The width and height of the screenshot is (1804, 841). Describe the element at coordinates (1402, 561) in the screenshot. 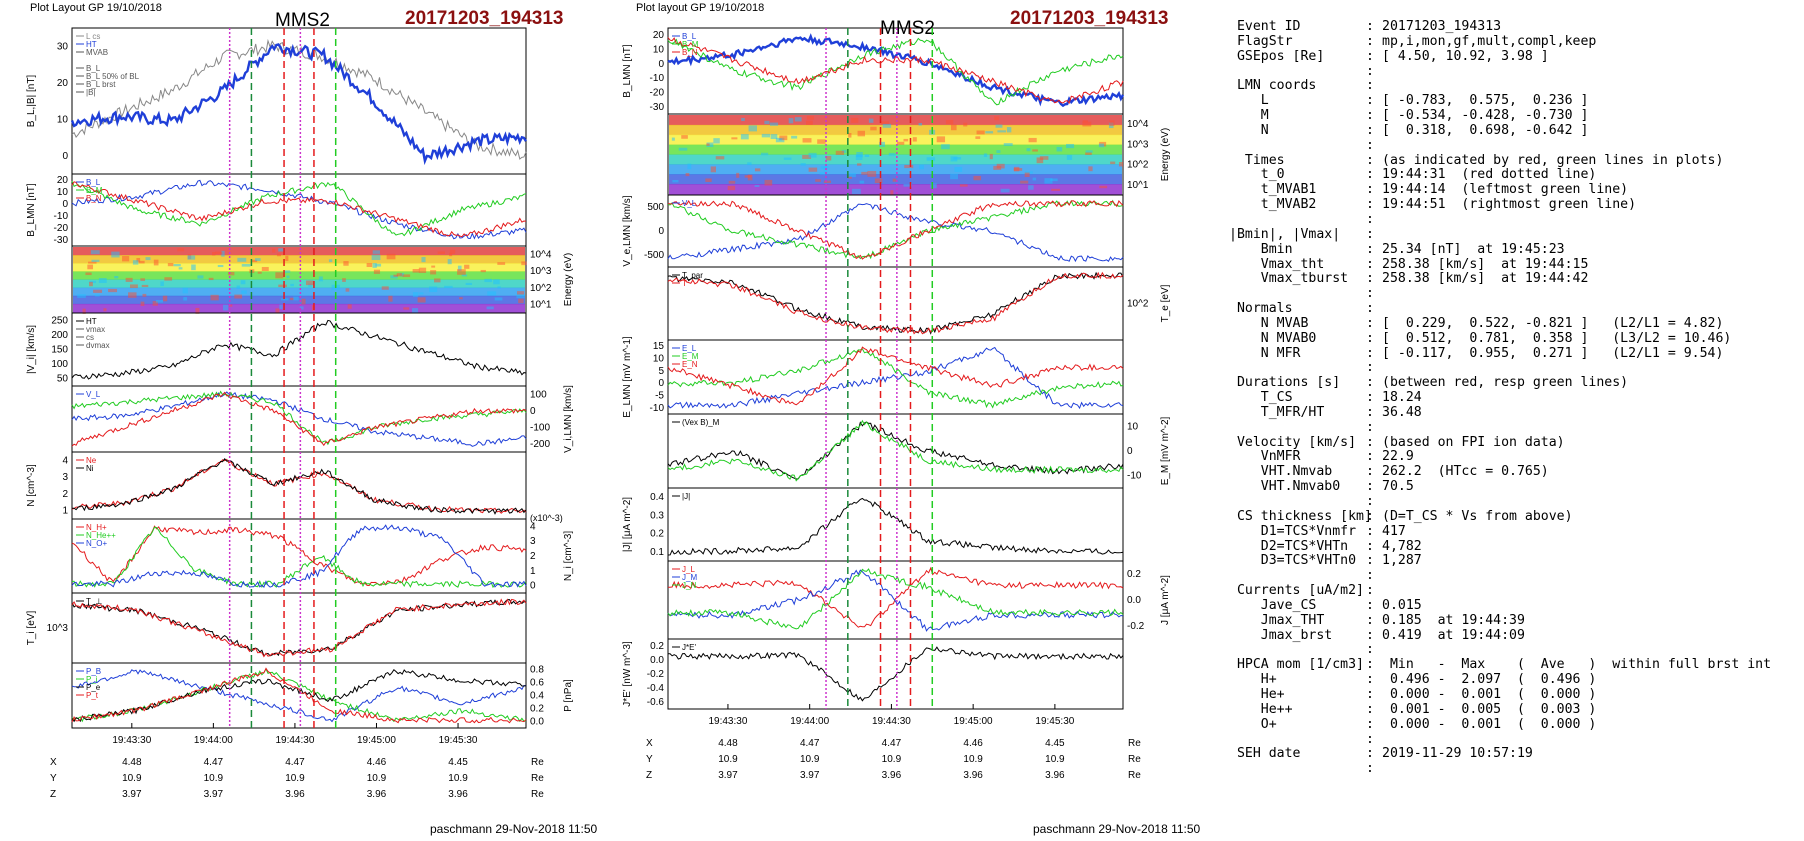

I see `info-value: 1,287` at that location.